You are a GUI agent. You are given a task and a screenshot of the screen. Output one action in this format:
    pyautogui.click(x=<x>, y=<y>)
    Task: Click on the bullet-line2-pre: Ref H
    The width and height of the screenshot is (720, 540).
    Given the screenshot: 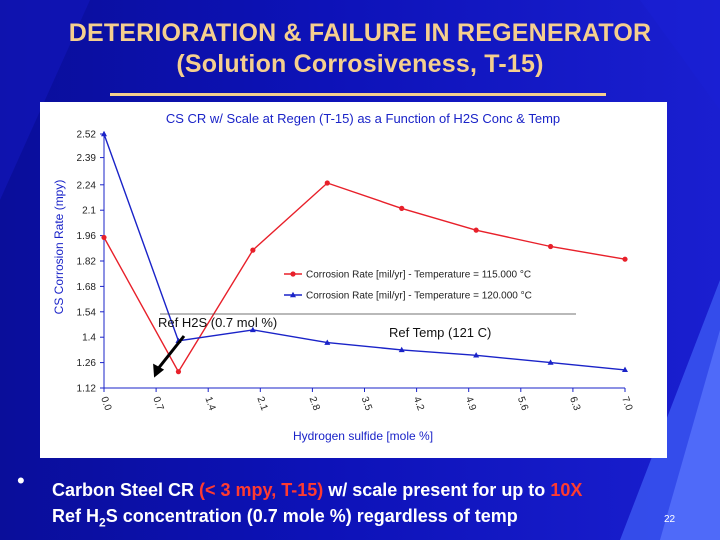 What is the action you would take?
    pyautogui.click(x=76, y=516)
    